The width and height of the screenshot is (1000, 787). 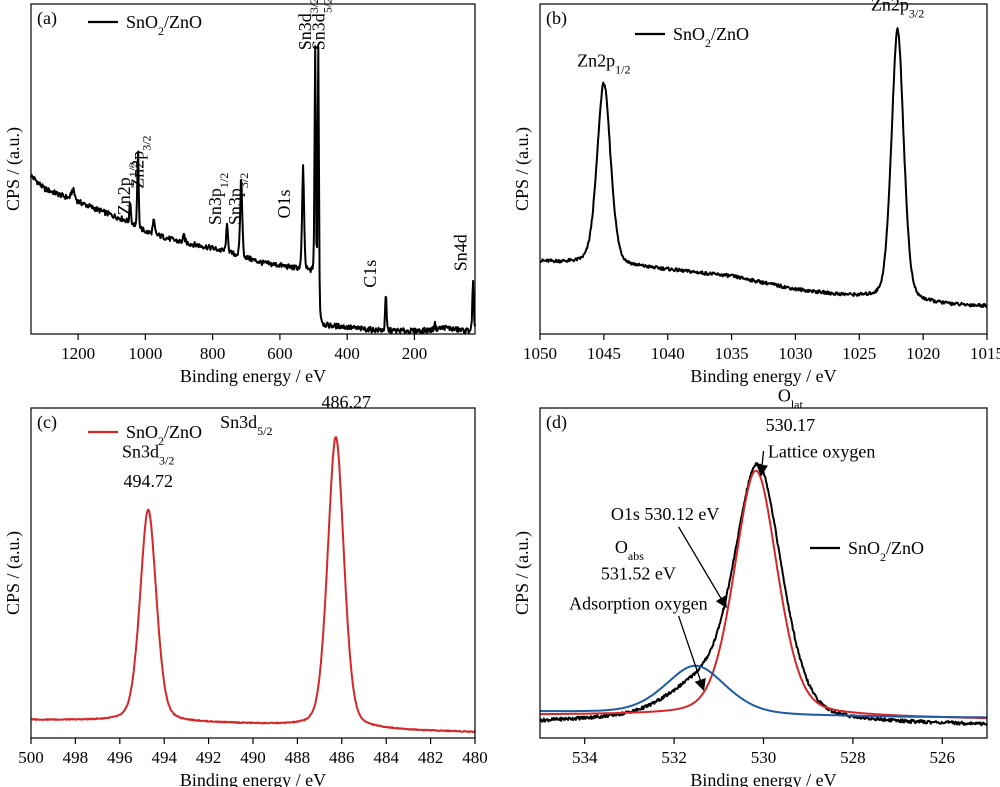 I want to click on x-tick-label: 534, so click(x=585, y=757).